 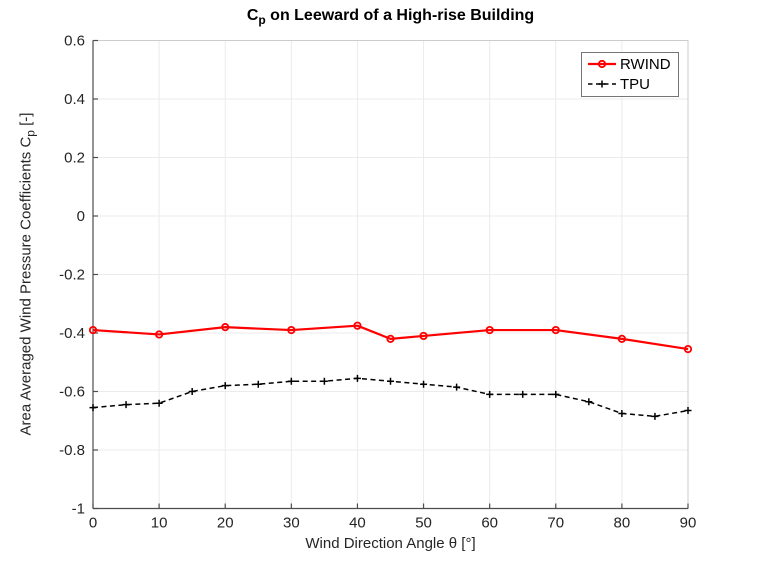 What do you see at coordinates (74, 99) in the screenshot?
I see `y-tick-label: 0.4` at bounding box center [74, 99].